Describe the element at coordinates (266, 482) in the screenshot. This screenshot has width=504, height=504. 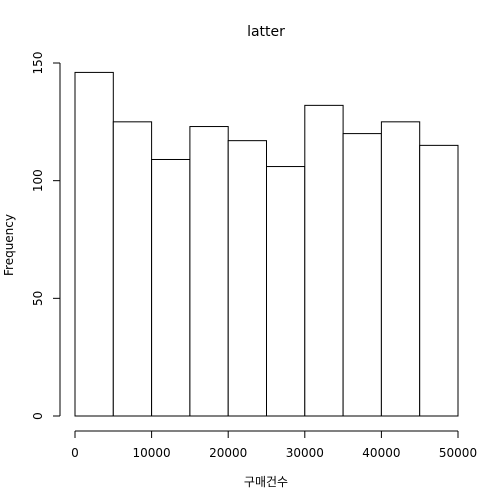
I see `x-axis-label: 구매건수` at that location.